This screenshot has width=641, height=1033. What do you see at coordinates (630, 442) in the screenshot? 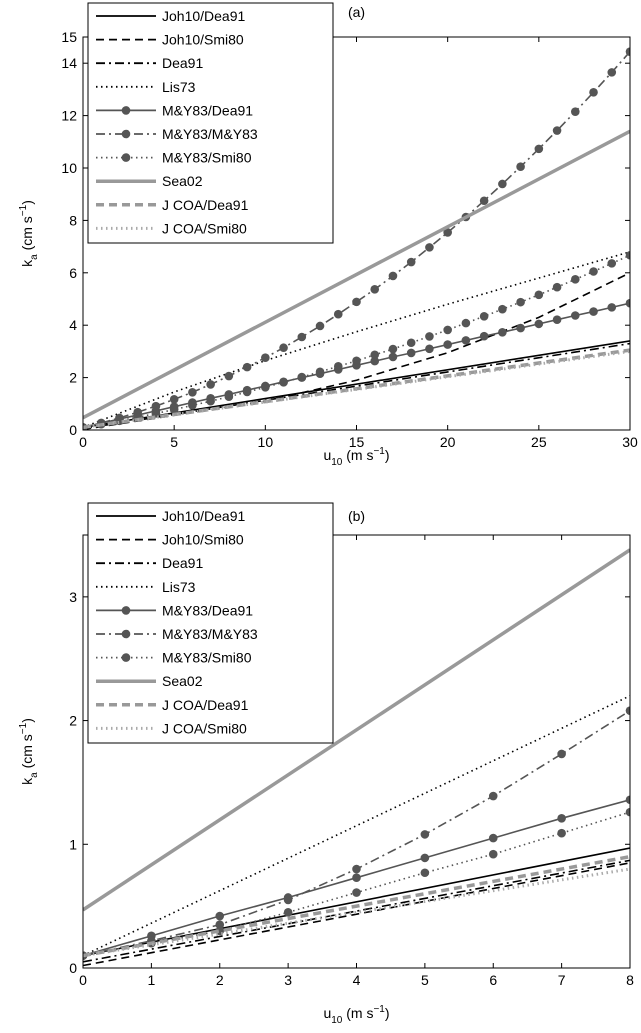
I see `x-tick-label: 30` at bounding box center [630, 442].